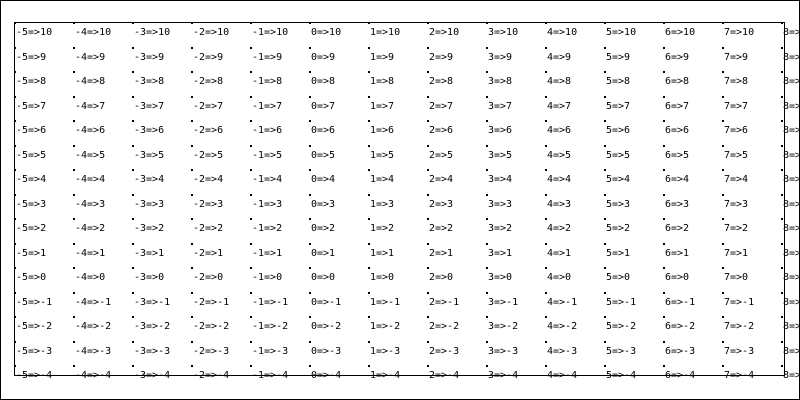 This screenshot has width=800, height=400. I want to click on grid-point-text: 3=>-3, so click(503, 351).